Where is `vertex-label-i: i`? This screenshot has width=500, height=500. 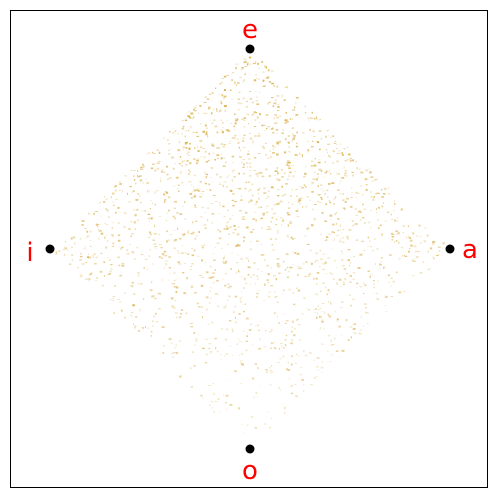 vertex-label-i: i is located at coordinates (29, 253).